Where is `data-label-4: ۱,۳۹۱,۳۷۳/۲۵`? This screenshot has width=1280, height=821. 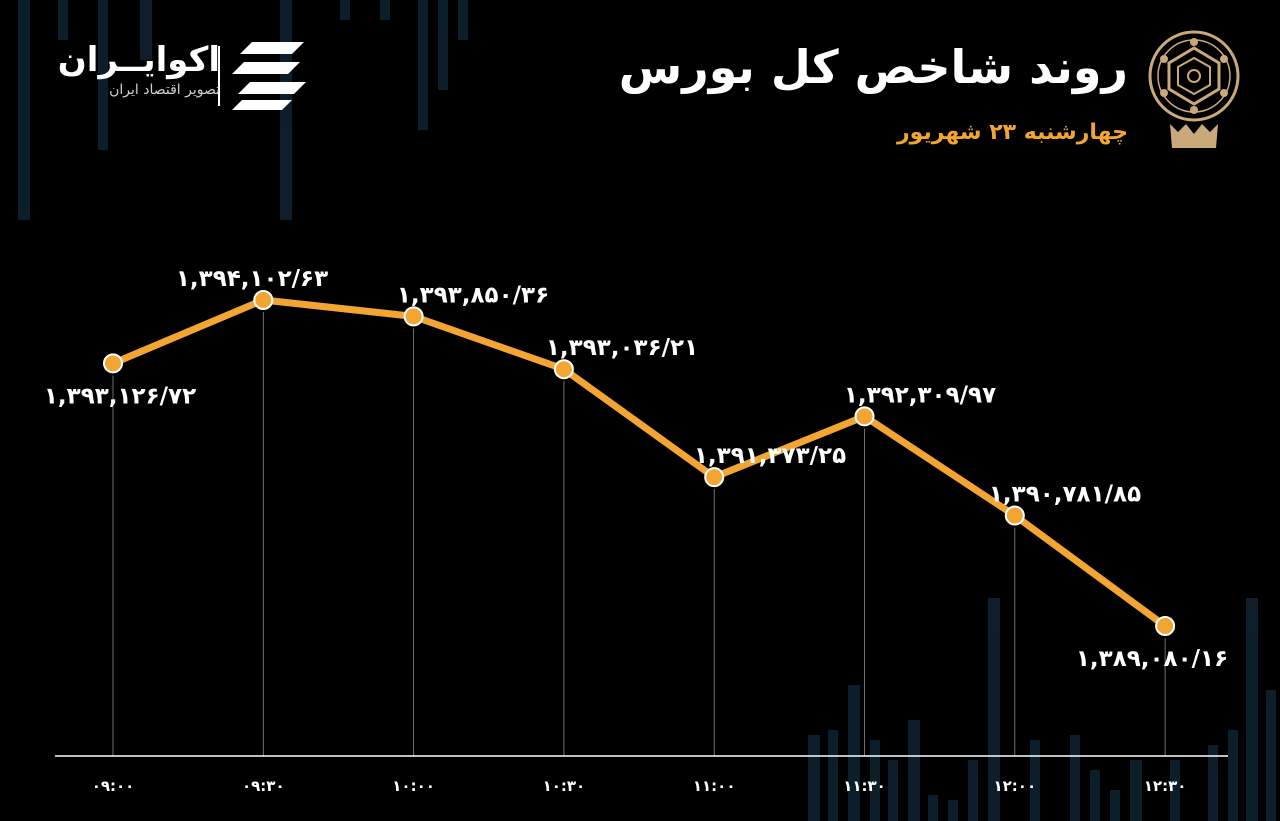 data-label-4: ۱,۳۹۱,۳۷۳/۲۵ is located at coordinates (770, 456).